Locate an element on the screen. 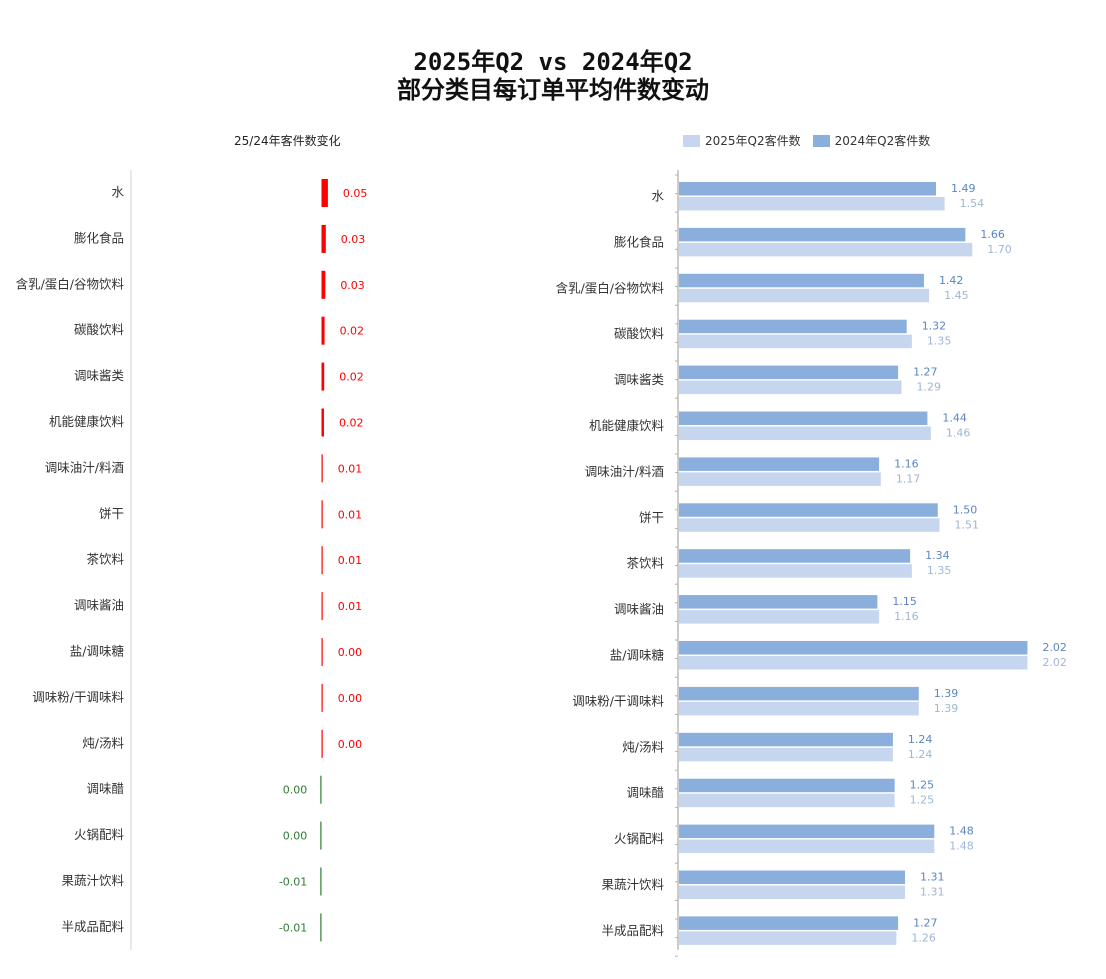  data-label-2025: 1.35 is located at coordinates (939, 570).